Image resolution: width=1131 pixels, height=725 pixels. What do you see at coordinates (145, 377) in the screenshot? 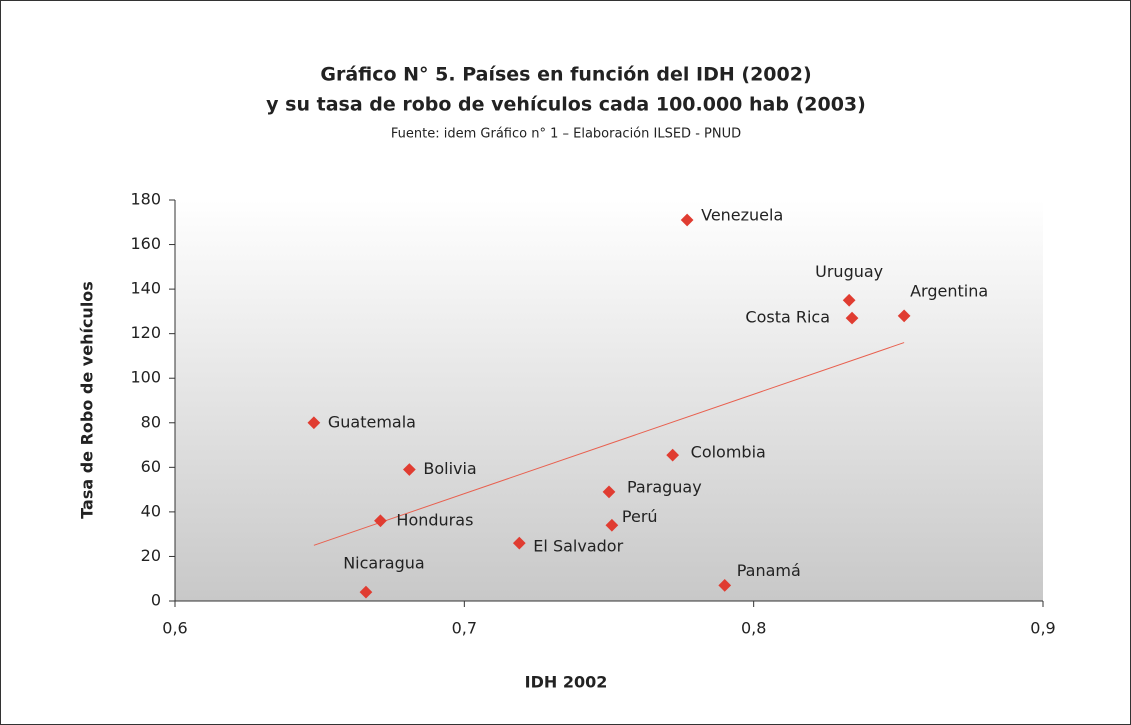
I see `y-tick-label: 100` at bounding box center [145, 377].